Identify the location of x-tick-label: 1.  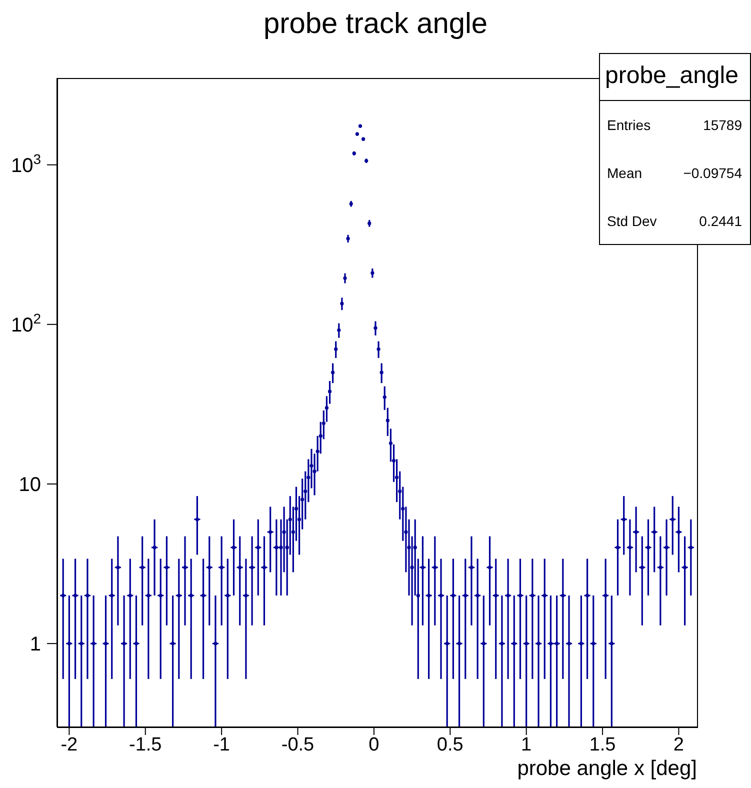
(526, 745).